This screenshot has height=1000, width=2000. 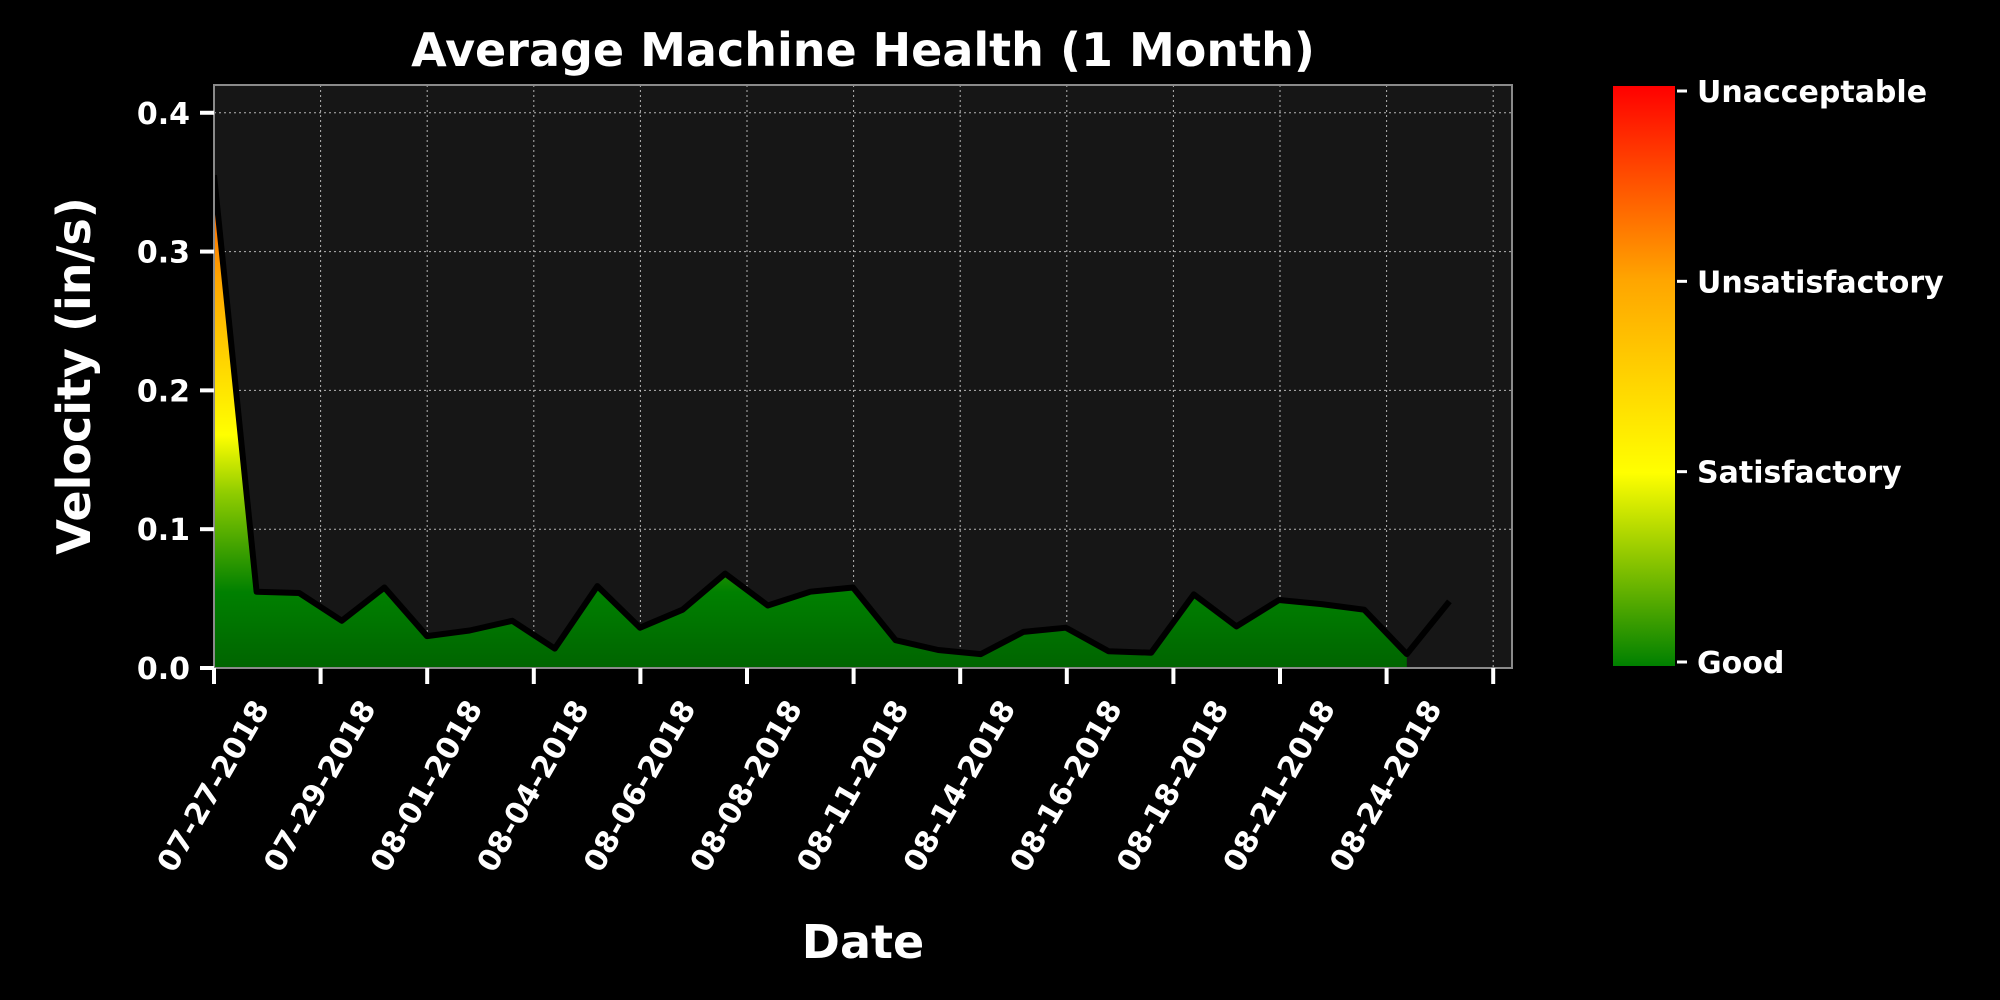 What do you see at coordinates (1386, 787) in the screenshot?
I see `x-tick-label: 08-24-2018` at bounding box center [1386, 787].